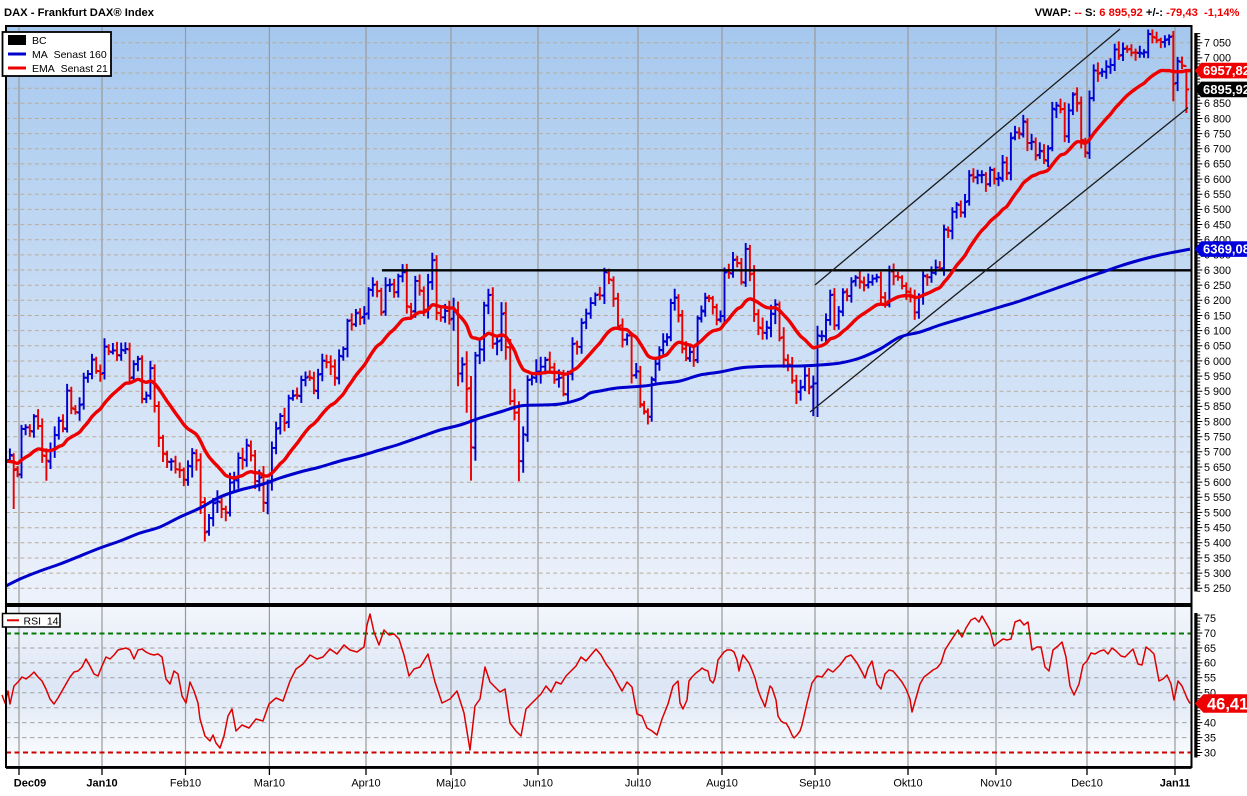  What do you see at coordinates (185, 784) in the screenshot?
I see `svg-text: Feb10` at bounding box center [185, 784].